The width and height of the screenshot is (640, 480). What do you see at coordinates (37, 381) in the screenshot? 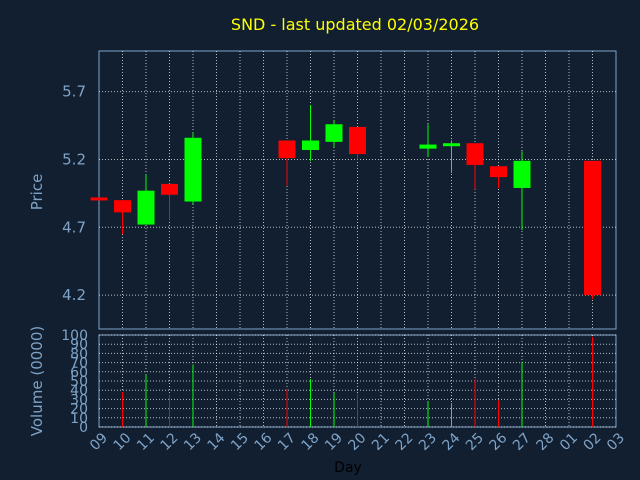
I see `volume-axis-label: Volume (0000)` at bounding box center [37, 381].